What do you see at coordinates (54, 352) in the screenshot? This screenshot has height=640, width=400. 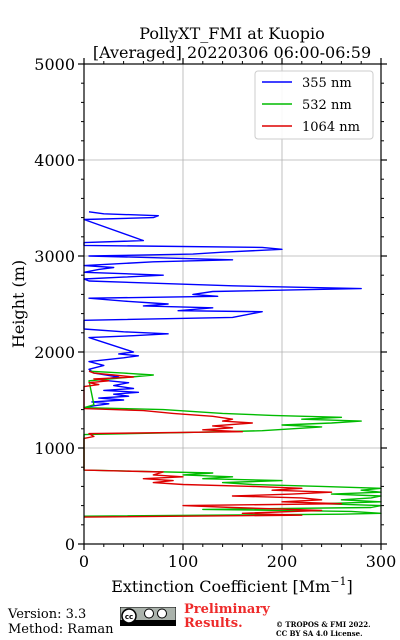 I see `y-tick-label: 2000` at bounding box center [54, 352].